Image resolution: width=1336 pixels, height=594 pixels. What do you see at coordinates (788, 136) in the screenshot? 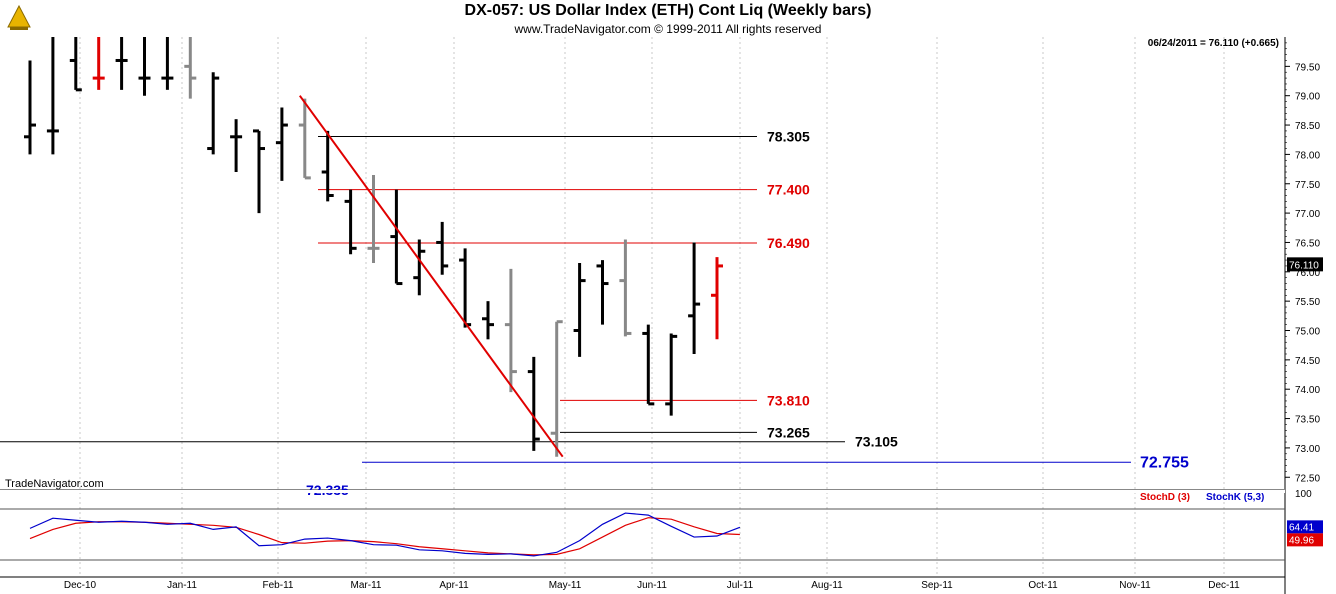
I see `level-label: 78.305` at bounding box center [788, 136].